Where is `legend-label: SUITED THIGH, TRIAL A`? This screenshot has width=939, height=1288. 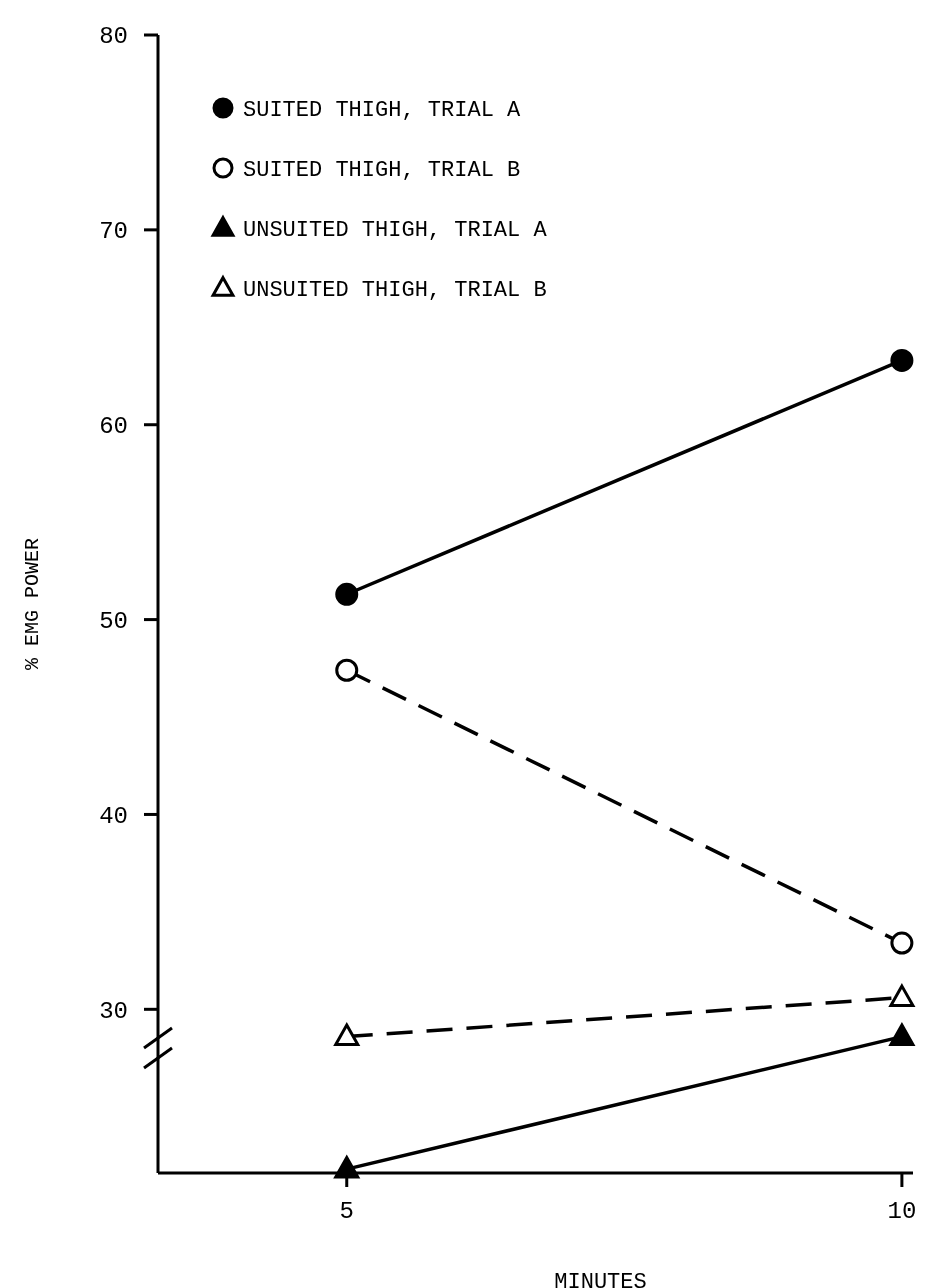
legend-label: SUITED THIGH, TRIAL A is located at coordinates (382, 110).